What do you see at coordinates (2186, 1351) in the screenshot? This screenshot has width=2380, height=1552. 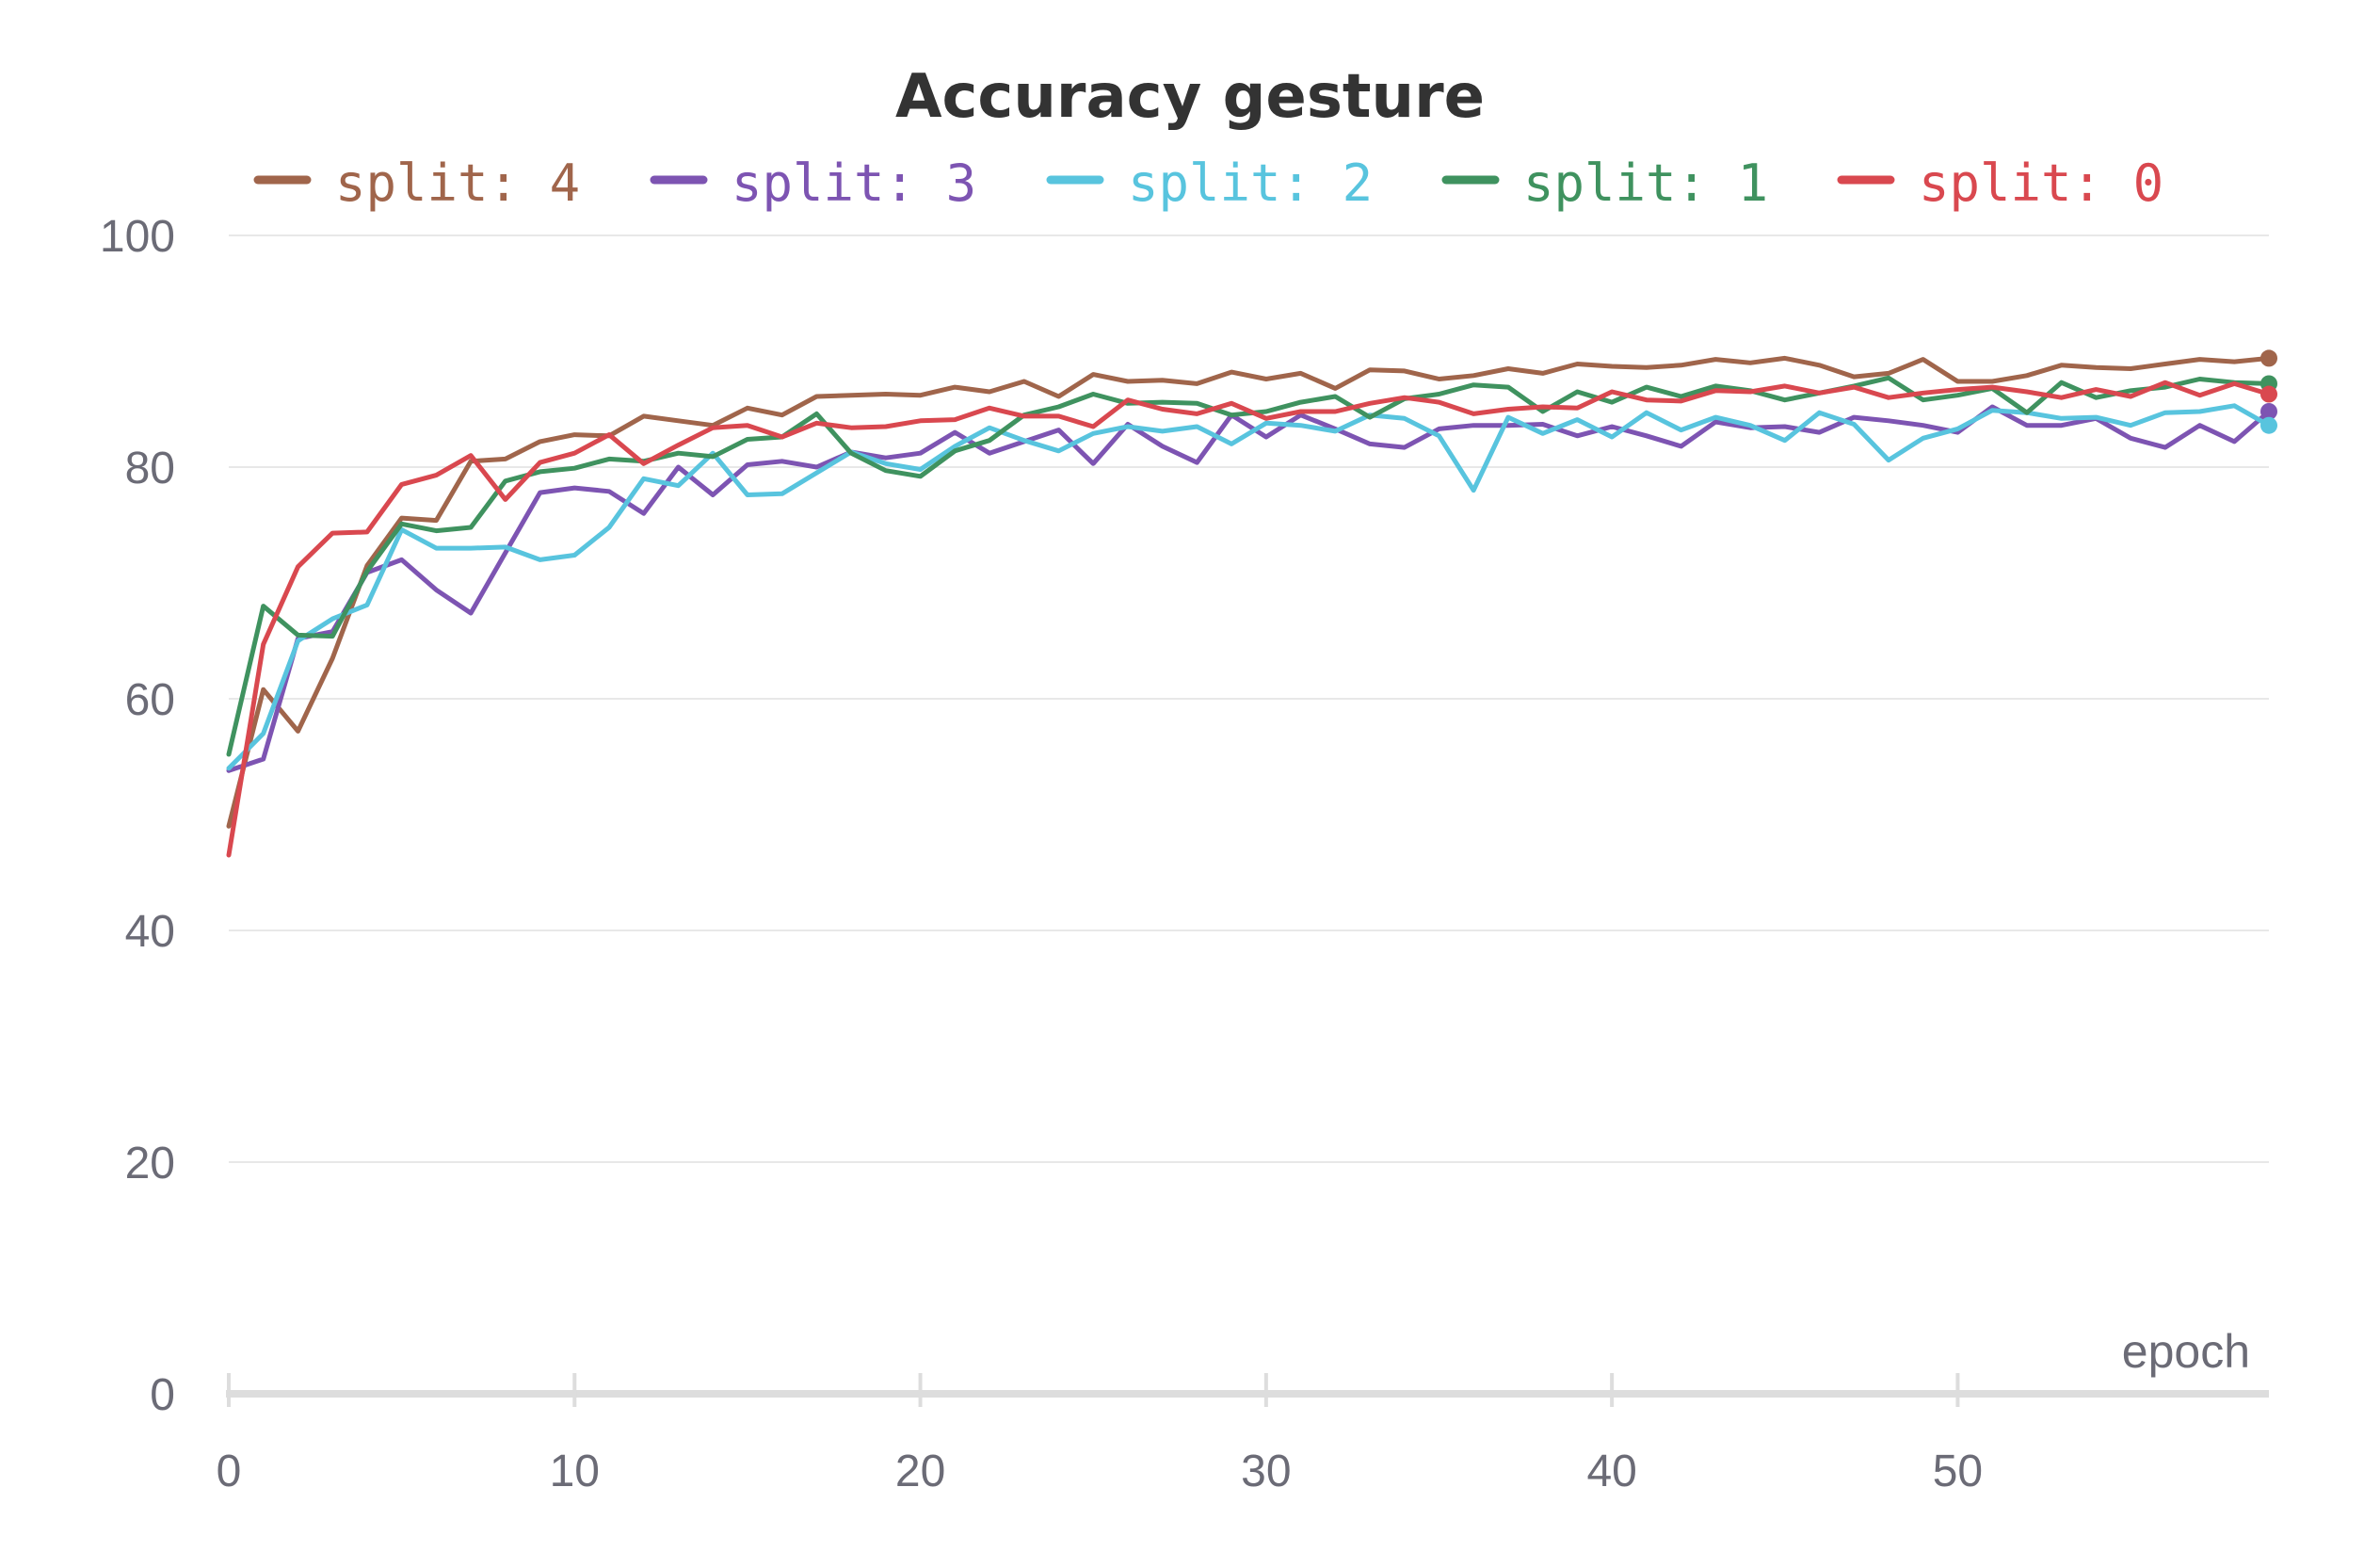 I see `x-axis-title: epoch` at bounding box center [2186, 1351].